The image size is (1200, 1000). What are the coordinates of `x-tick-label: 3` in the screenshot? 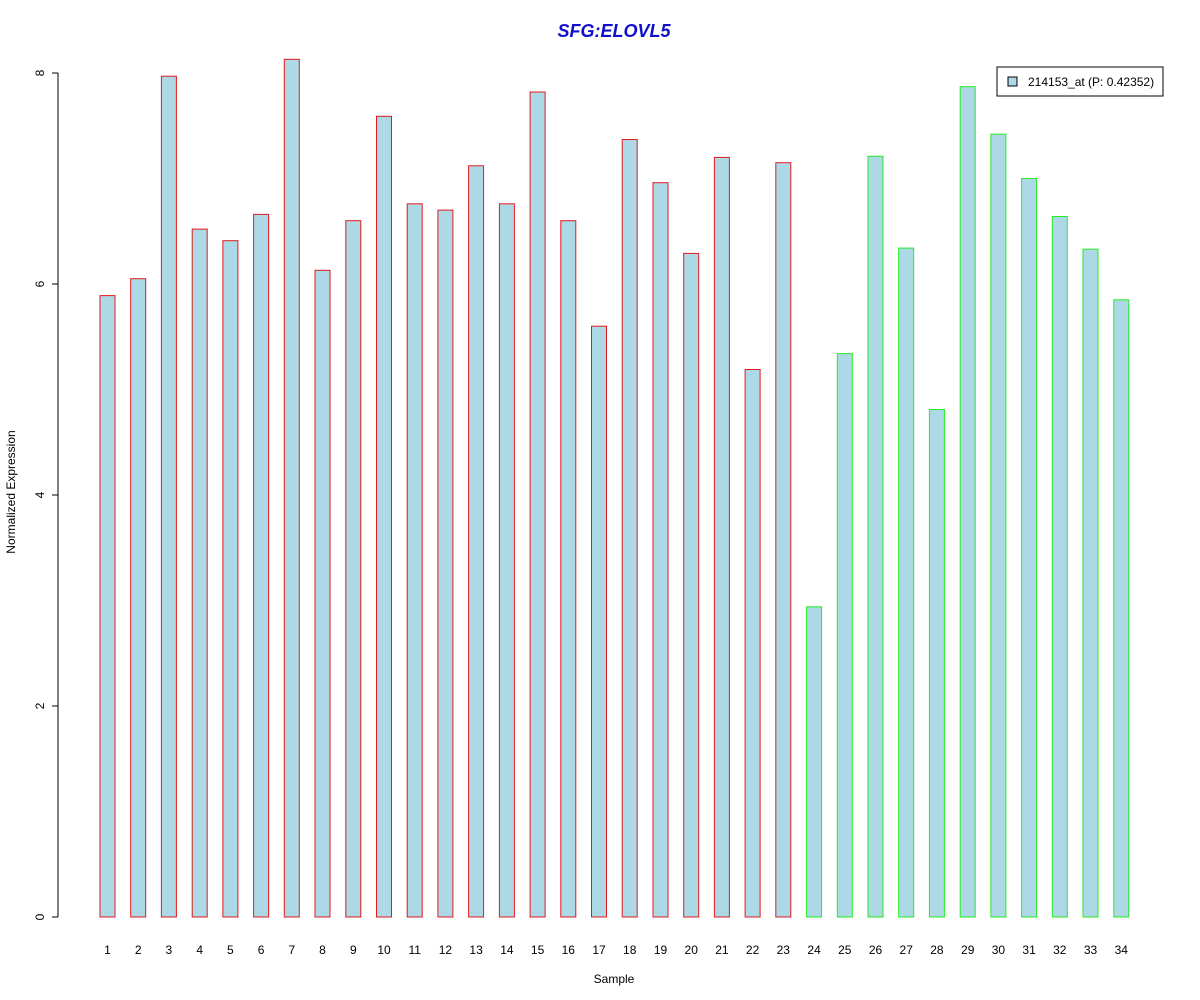 It's located at (169, 950).